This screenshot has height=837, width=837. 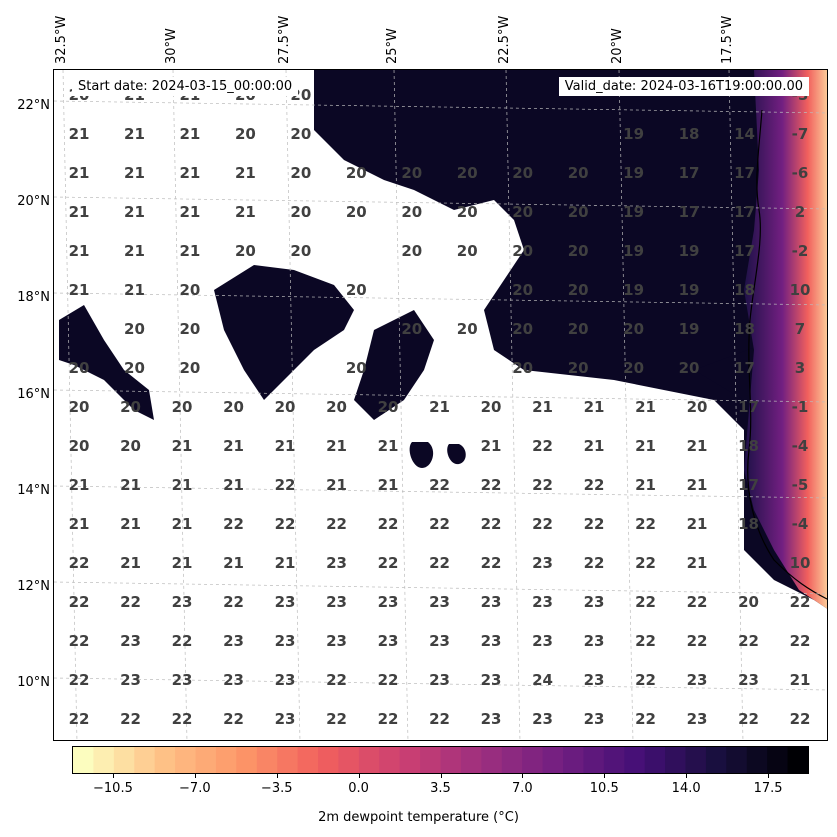 I want to click on colorbar-tick-label: 3.5, so click(x=440, y=788).